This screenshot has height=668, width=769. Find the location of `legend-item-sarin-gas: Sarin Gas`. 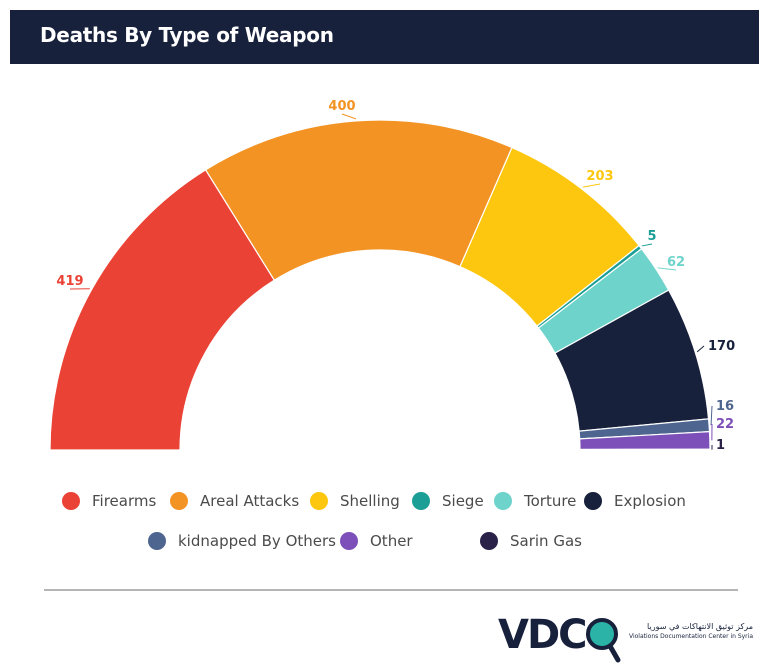

legend-item-sarin-gas: Sarin Gas is located at coordinates (531, 541).